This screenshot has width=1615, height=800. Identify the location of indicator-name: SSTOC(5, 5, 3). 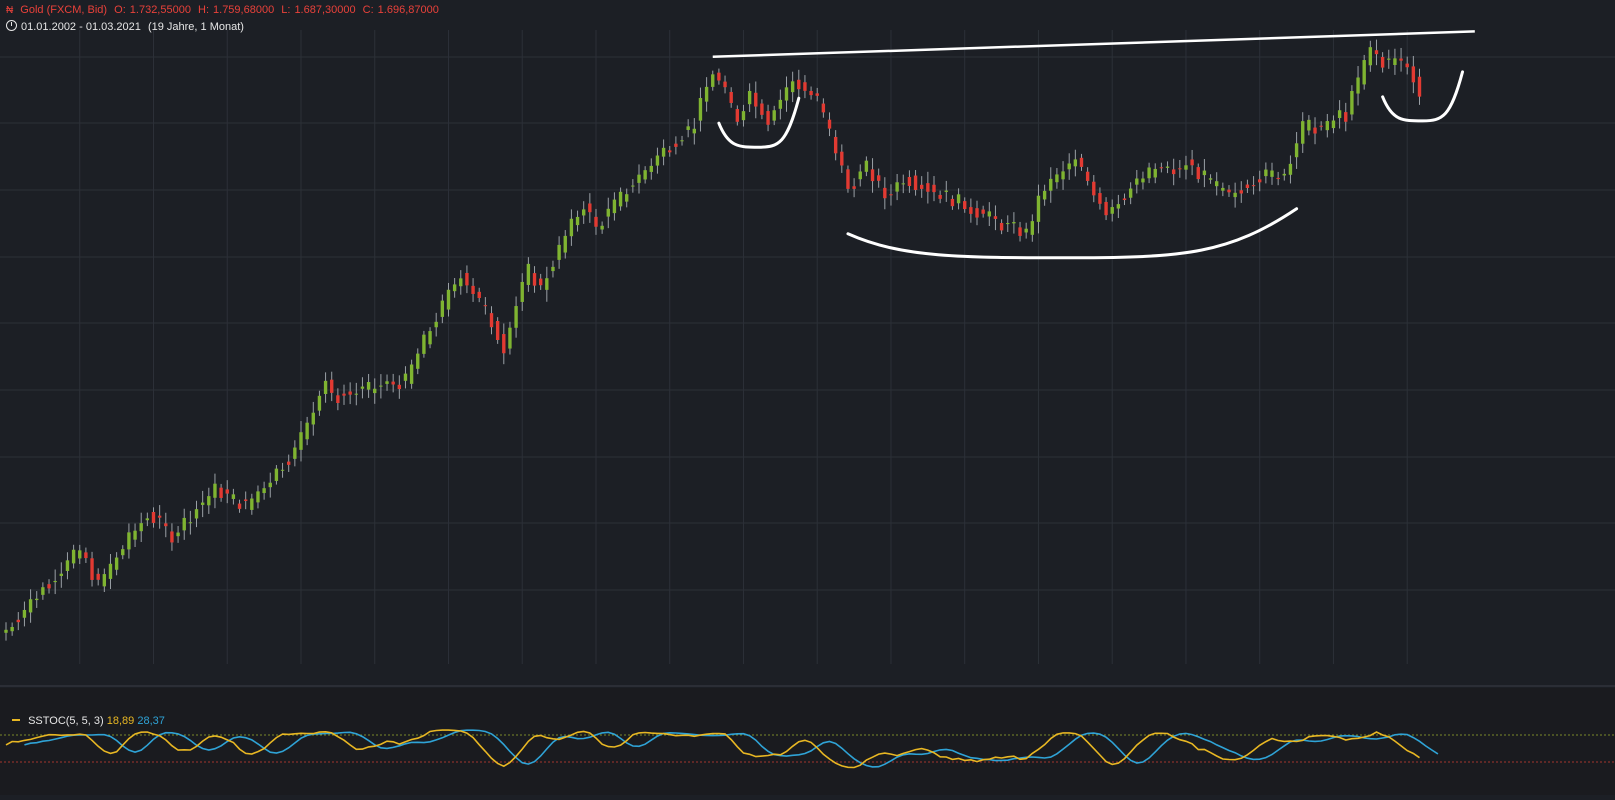
(66, 721).